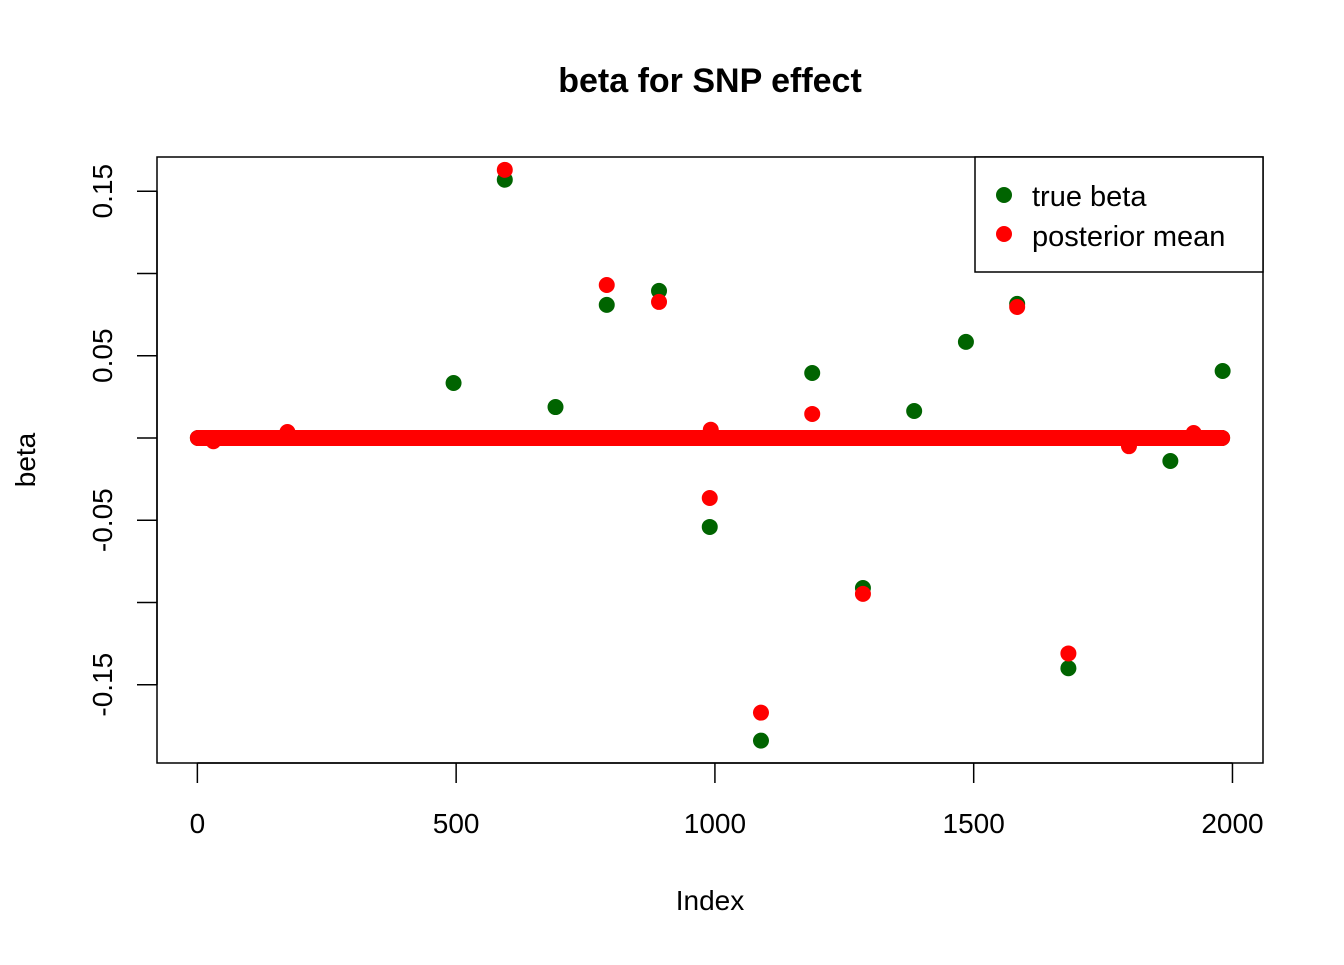 The width and height of the screenshot is (1344, 965). Describe the element at coordinates (974, 823) in the screenshot. I see `x-tick-label: 1500` at that location.